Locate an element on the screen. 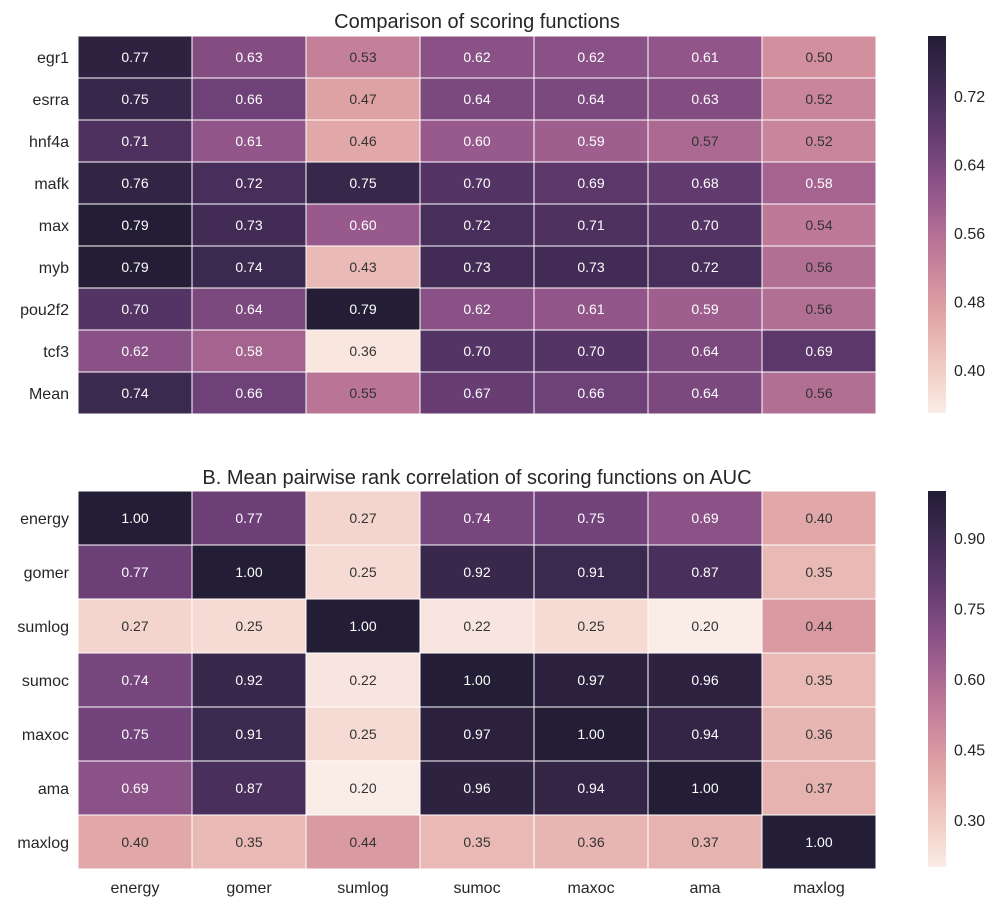  cell-value-label: 0.35 is located at coordinates (818, 572).